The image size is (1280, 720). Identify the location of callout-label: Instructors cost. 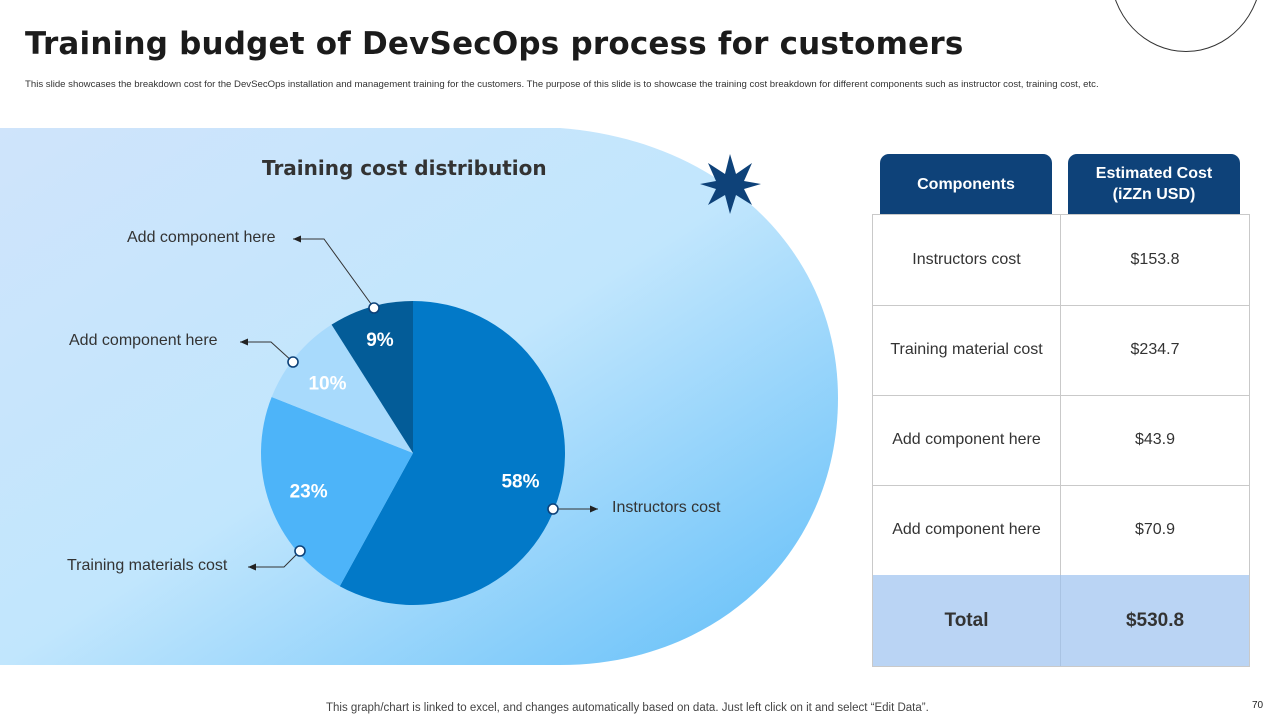
(666, 507).